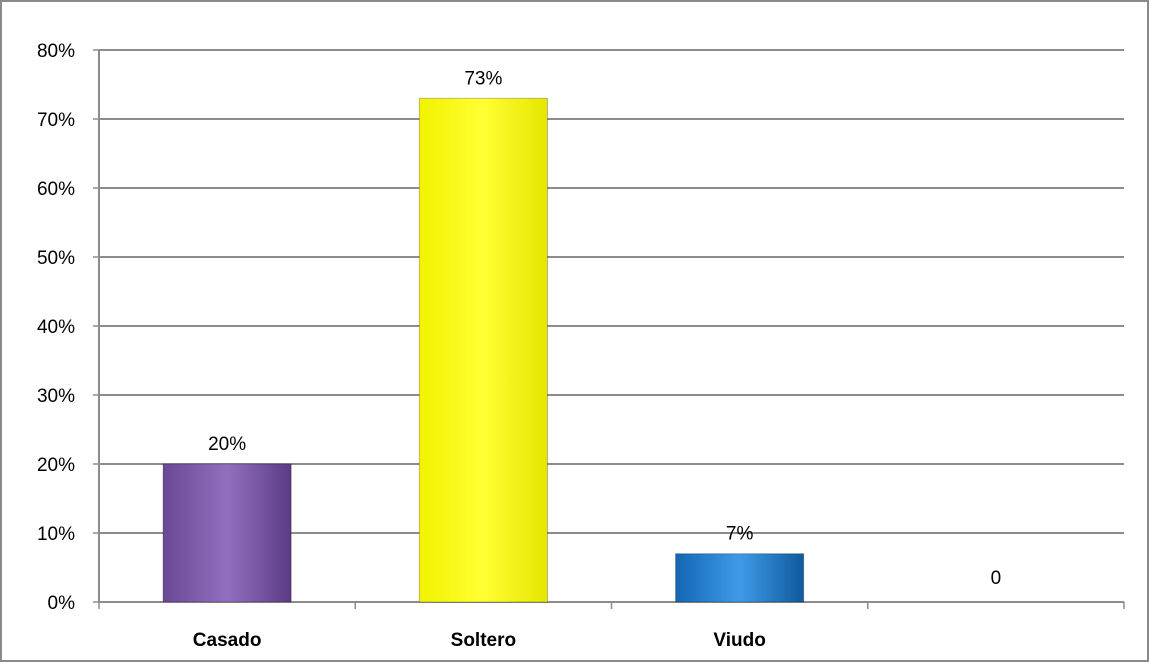 This screenshot has height=664, width=1149. Describe the element at coordinates (56, 189) in the screenshot. I see `y-tick-label: 60%` at that location.